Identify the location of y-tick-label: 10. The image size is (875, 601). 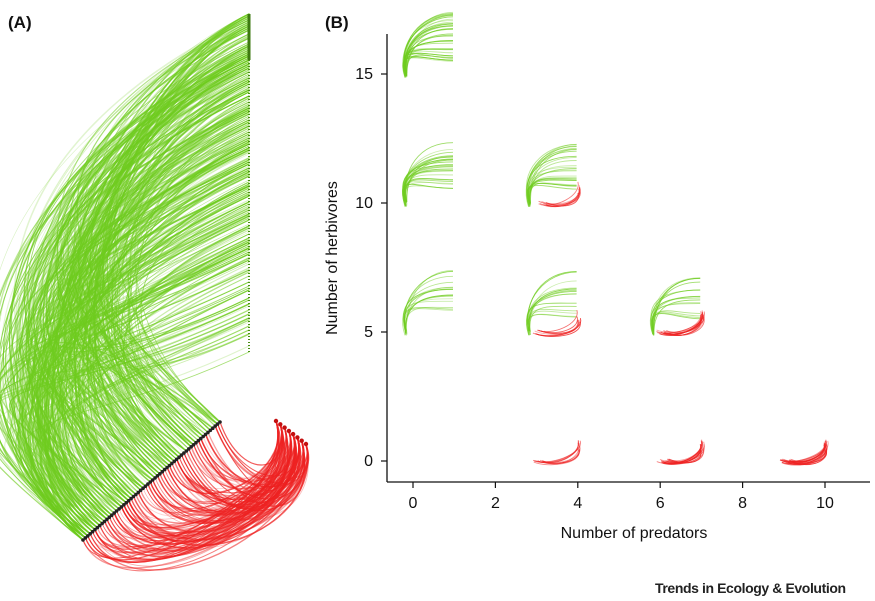
(364, 203).